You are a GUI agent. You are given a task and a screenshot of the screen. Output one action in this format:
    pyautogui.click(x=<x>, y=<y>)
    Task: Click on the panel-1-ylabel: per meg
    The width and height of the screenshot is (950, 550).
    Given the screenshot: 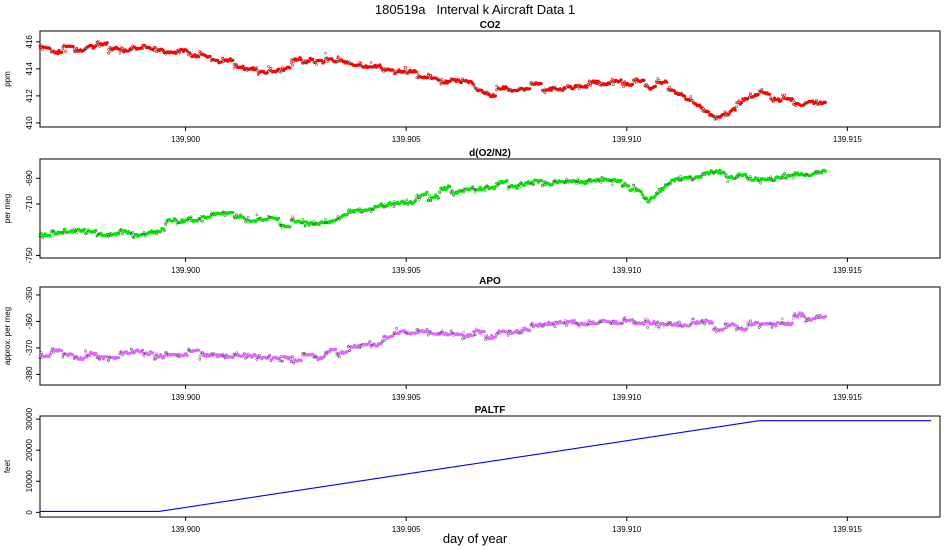 What is the action you would take?
    pyautogui.click(x=7, y=208)
    